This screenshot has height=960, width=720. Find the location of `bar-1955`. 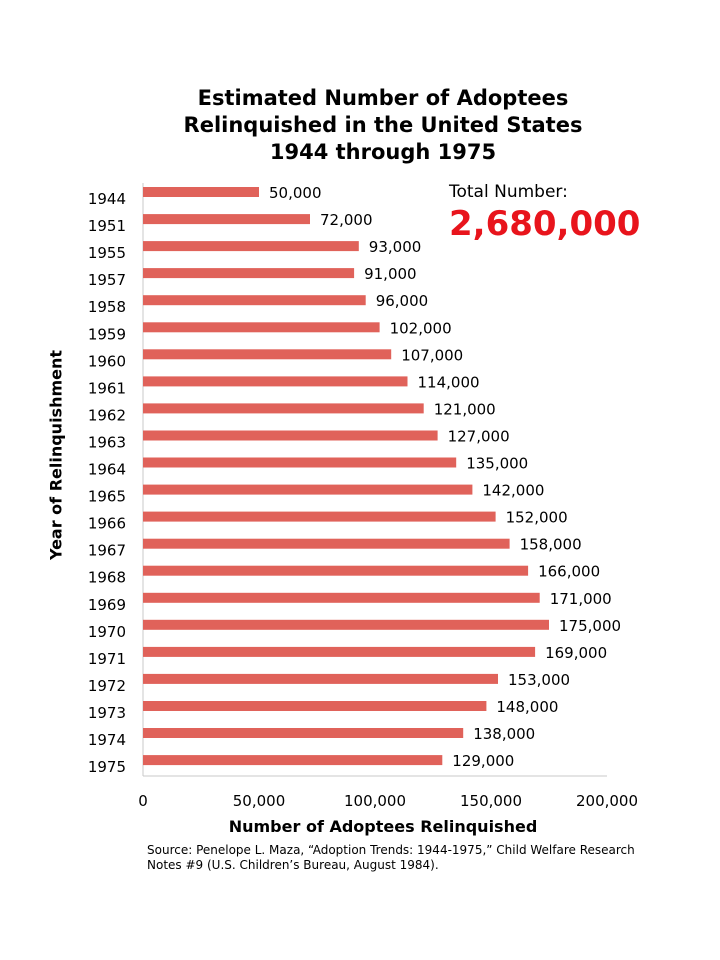

bar-1955 is located at coordinates (251, 246).